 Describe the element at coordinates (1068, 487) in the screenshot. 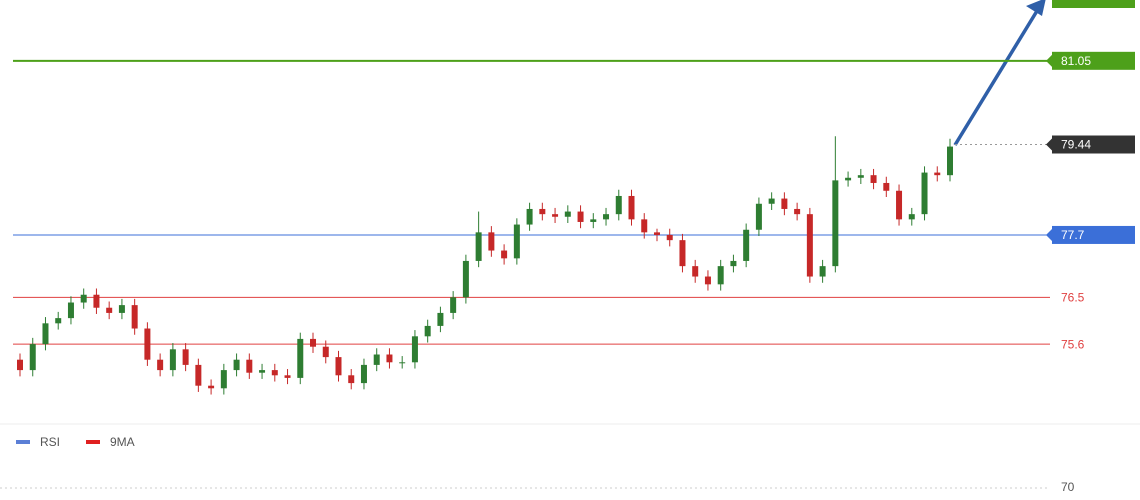

I see `indicator-tick-label: 70` at that location.